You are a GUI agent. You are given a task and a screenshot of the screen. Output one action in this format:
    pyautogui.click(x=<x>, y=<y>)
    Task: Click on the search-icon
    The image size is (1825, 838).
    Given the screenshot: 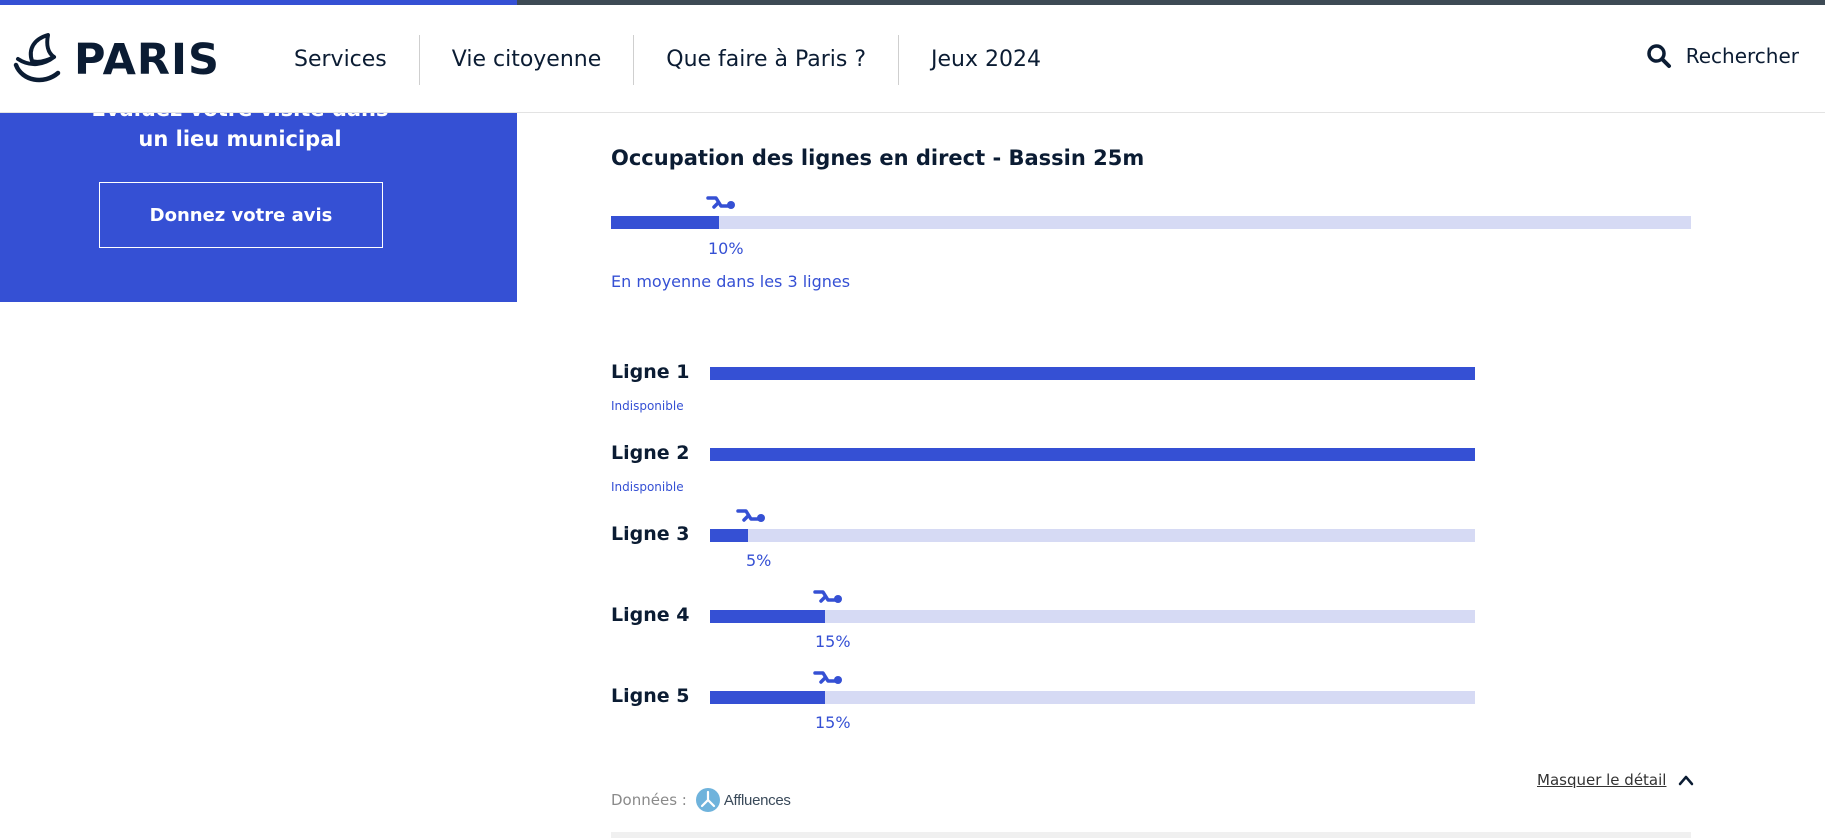 What is the action you would take?
    pyautogui.click(x=1658, y=56)
    